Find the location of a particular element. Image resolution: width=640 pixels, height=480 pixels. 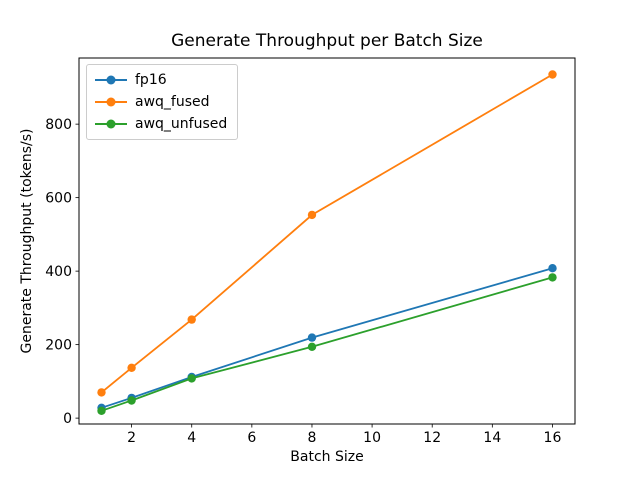

x-tick-label-16: 16 is located at coordinates (553, 438).